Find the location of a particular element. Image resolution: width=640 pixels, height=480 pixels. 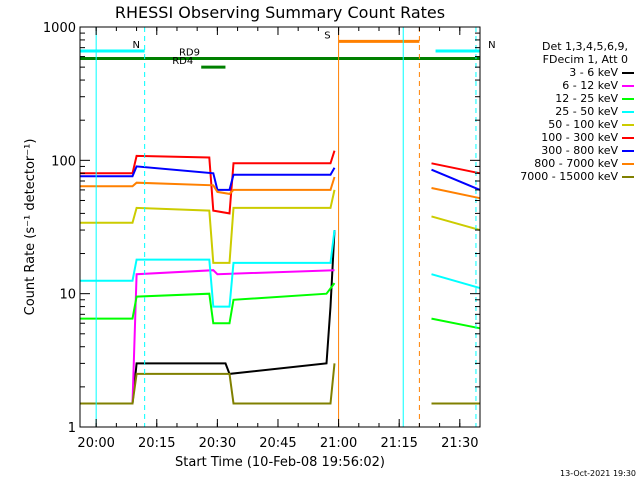

legend-entry-label: 50 - 100 keV is located at coordinates (583, 124).